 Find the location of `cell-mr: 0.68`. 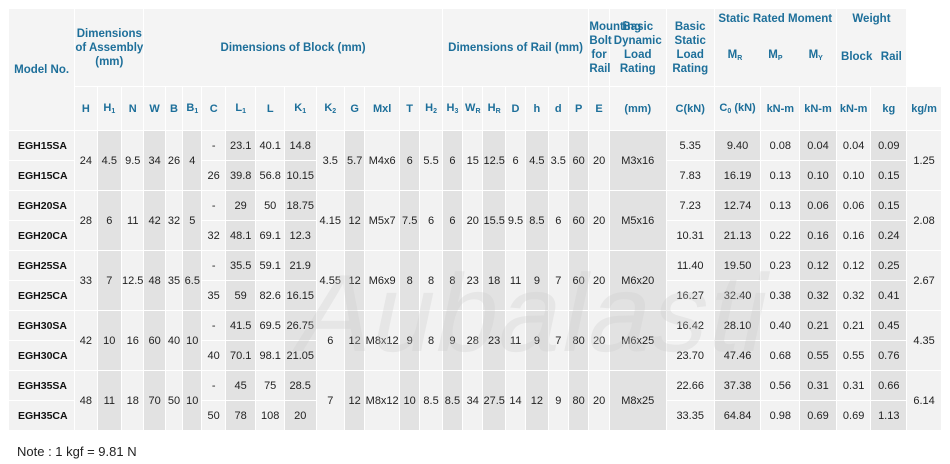

cell-mr: 0.68 is located at coordinates (780, 355).